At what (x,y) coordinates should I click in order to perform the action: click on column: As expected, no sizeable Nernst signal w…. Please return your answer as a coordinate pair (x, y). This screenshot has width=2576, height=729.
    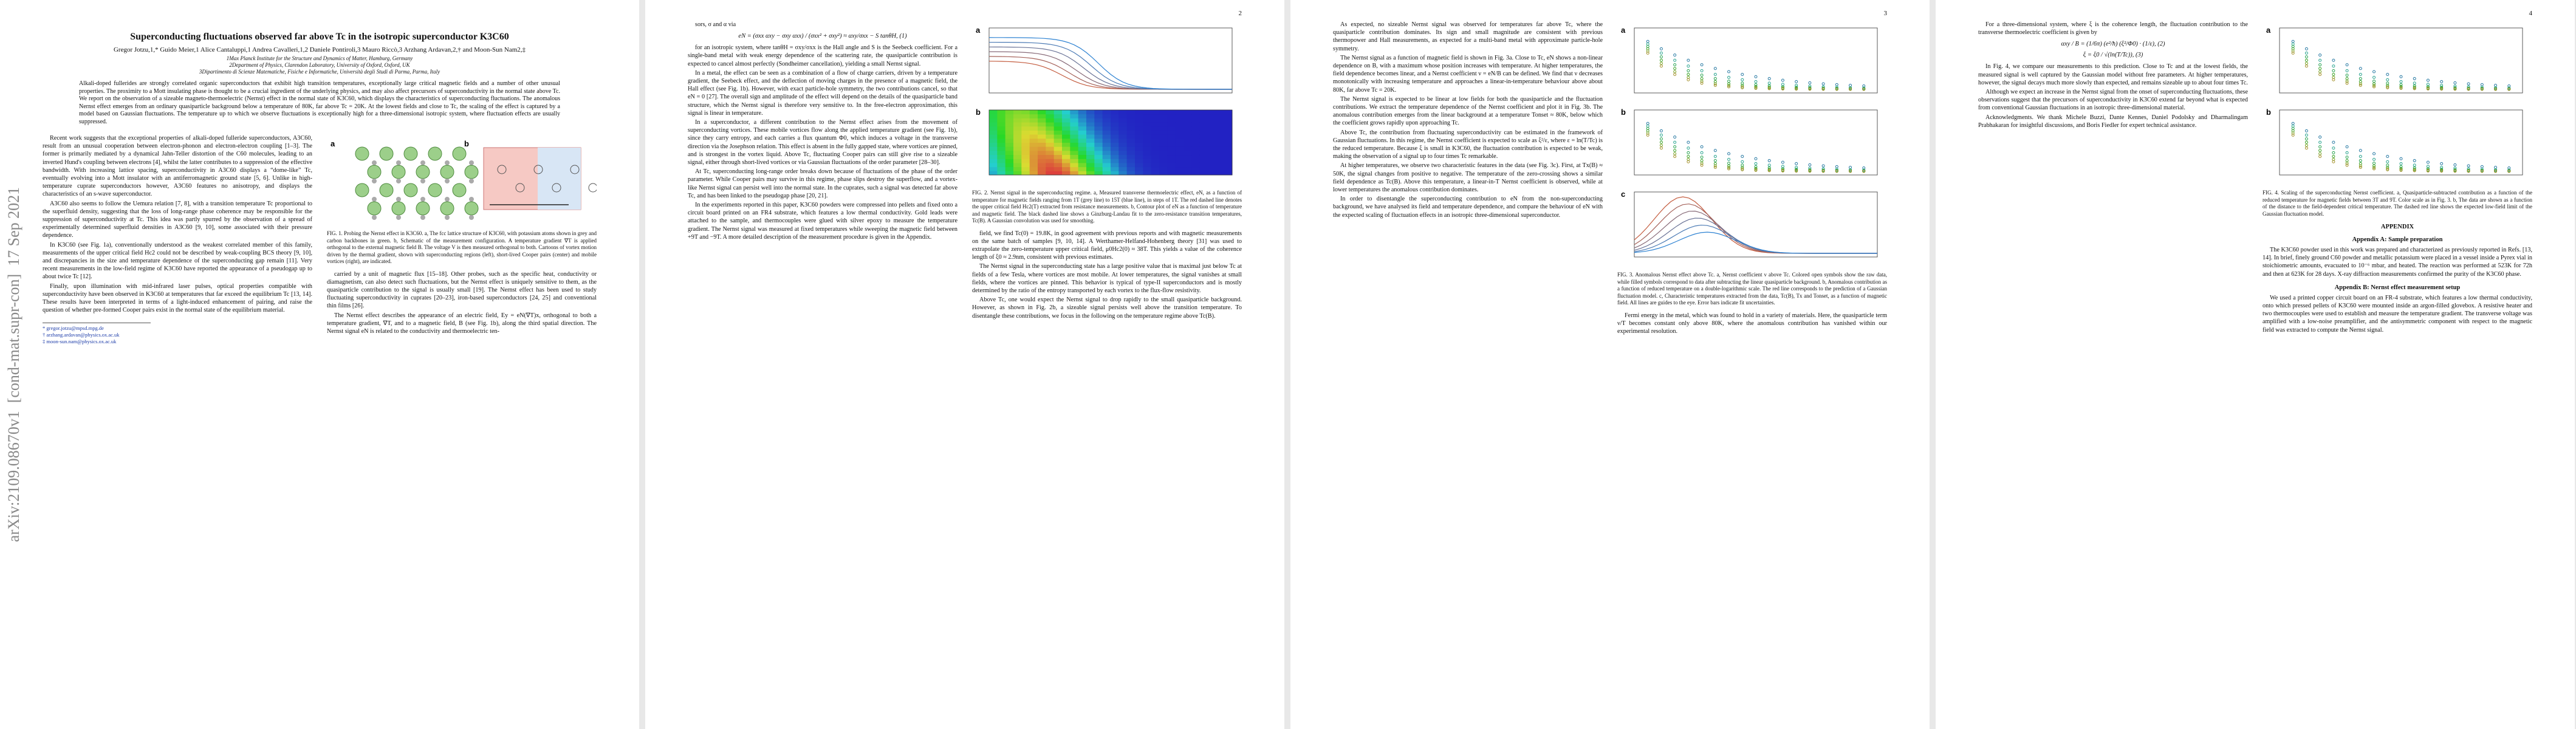
    Looking at the image, I should click on (1468, 179).